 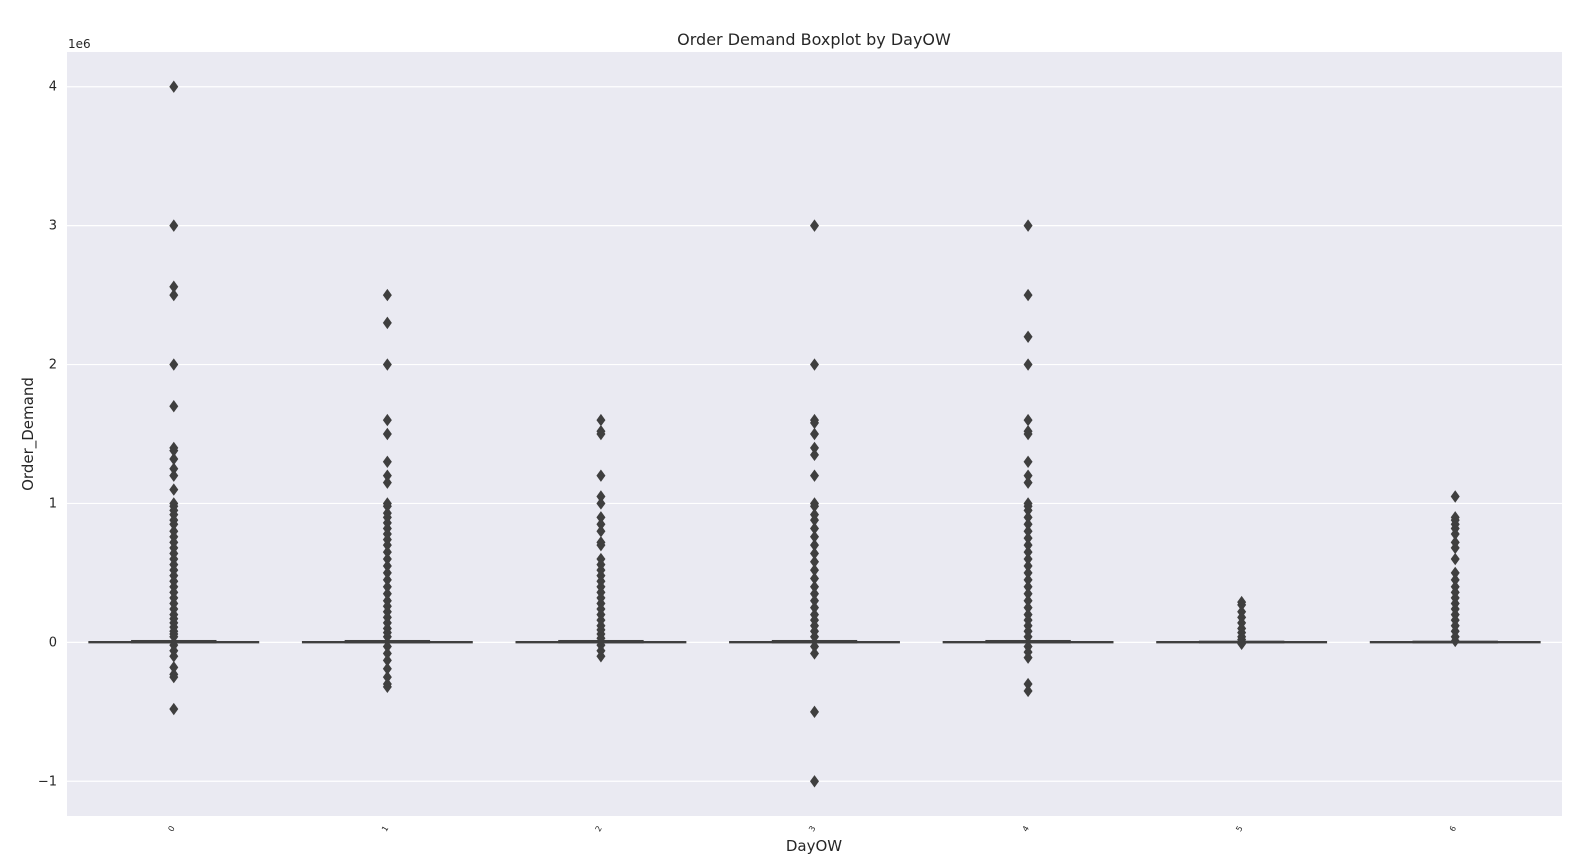 I want to click on x-tick-label: 2, so click(x=599, y=828).